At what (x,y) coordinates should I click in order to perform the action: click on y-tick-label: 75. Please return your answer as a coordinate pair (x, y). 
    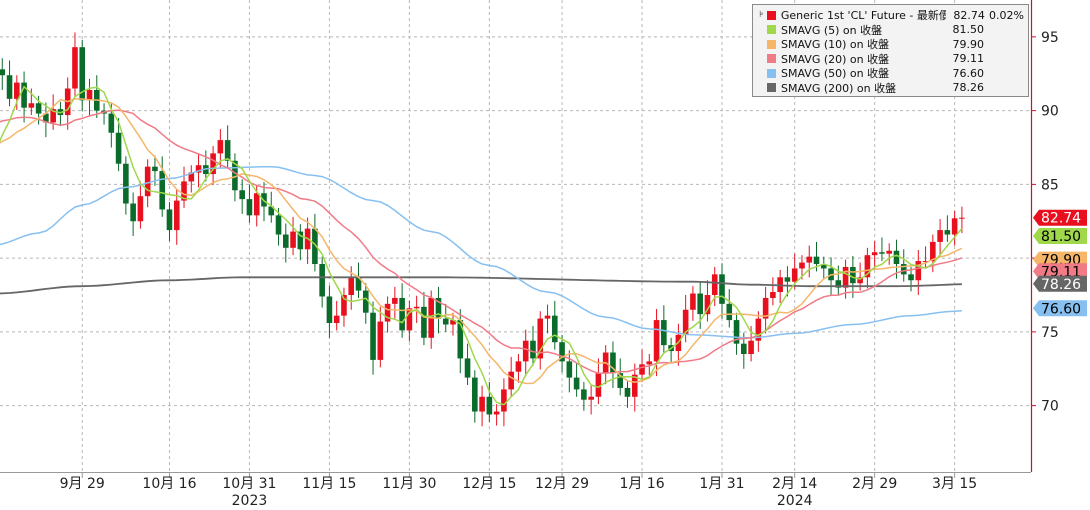
    Looking at the image, I should click on (1050, 333).